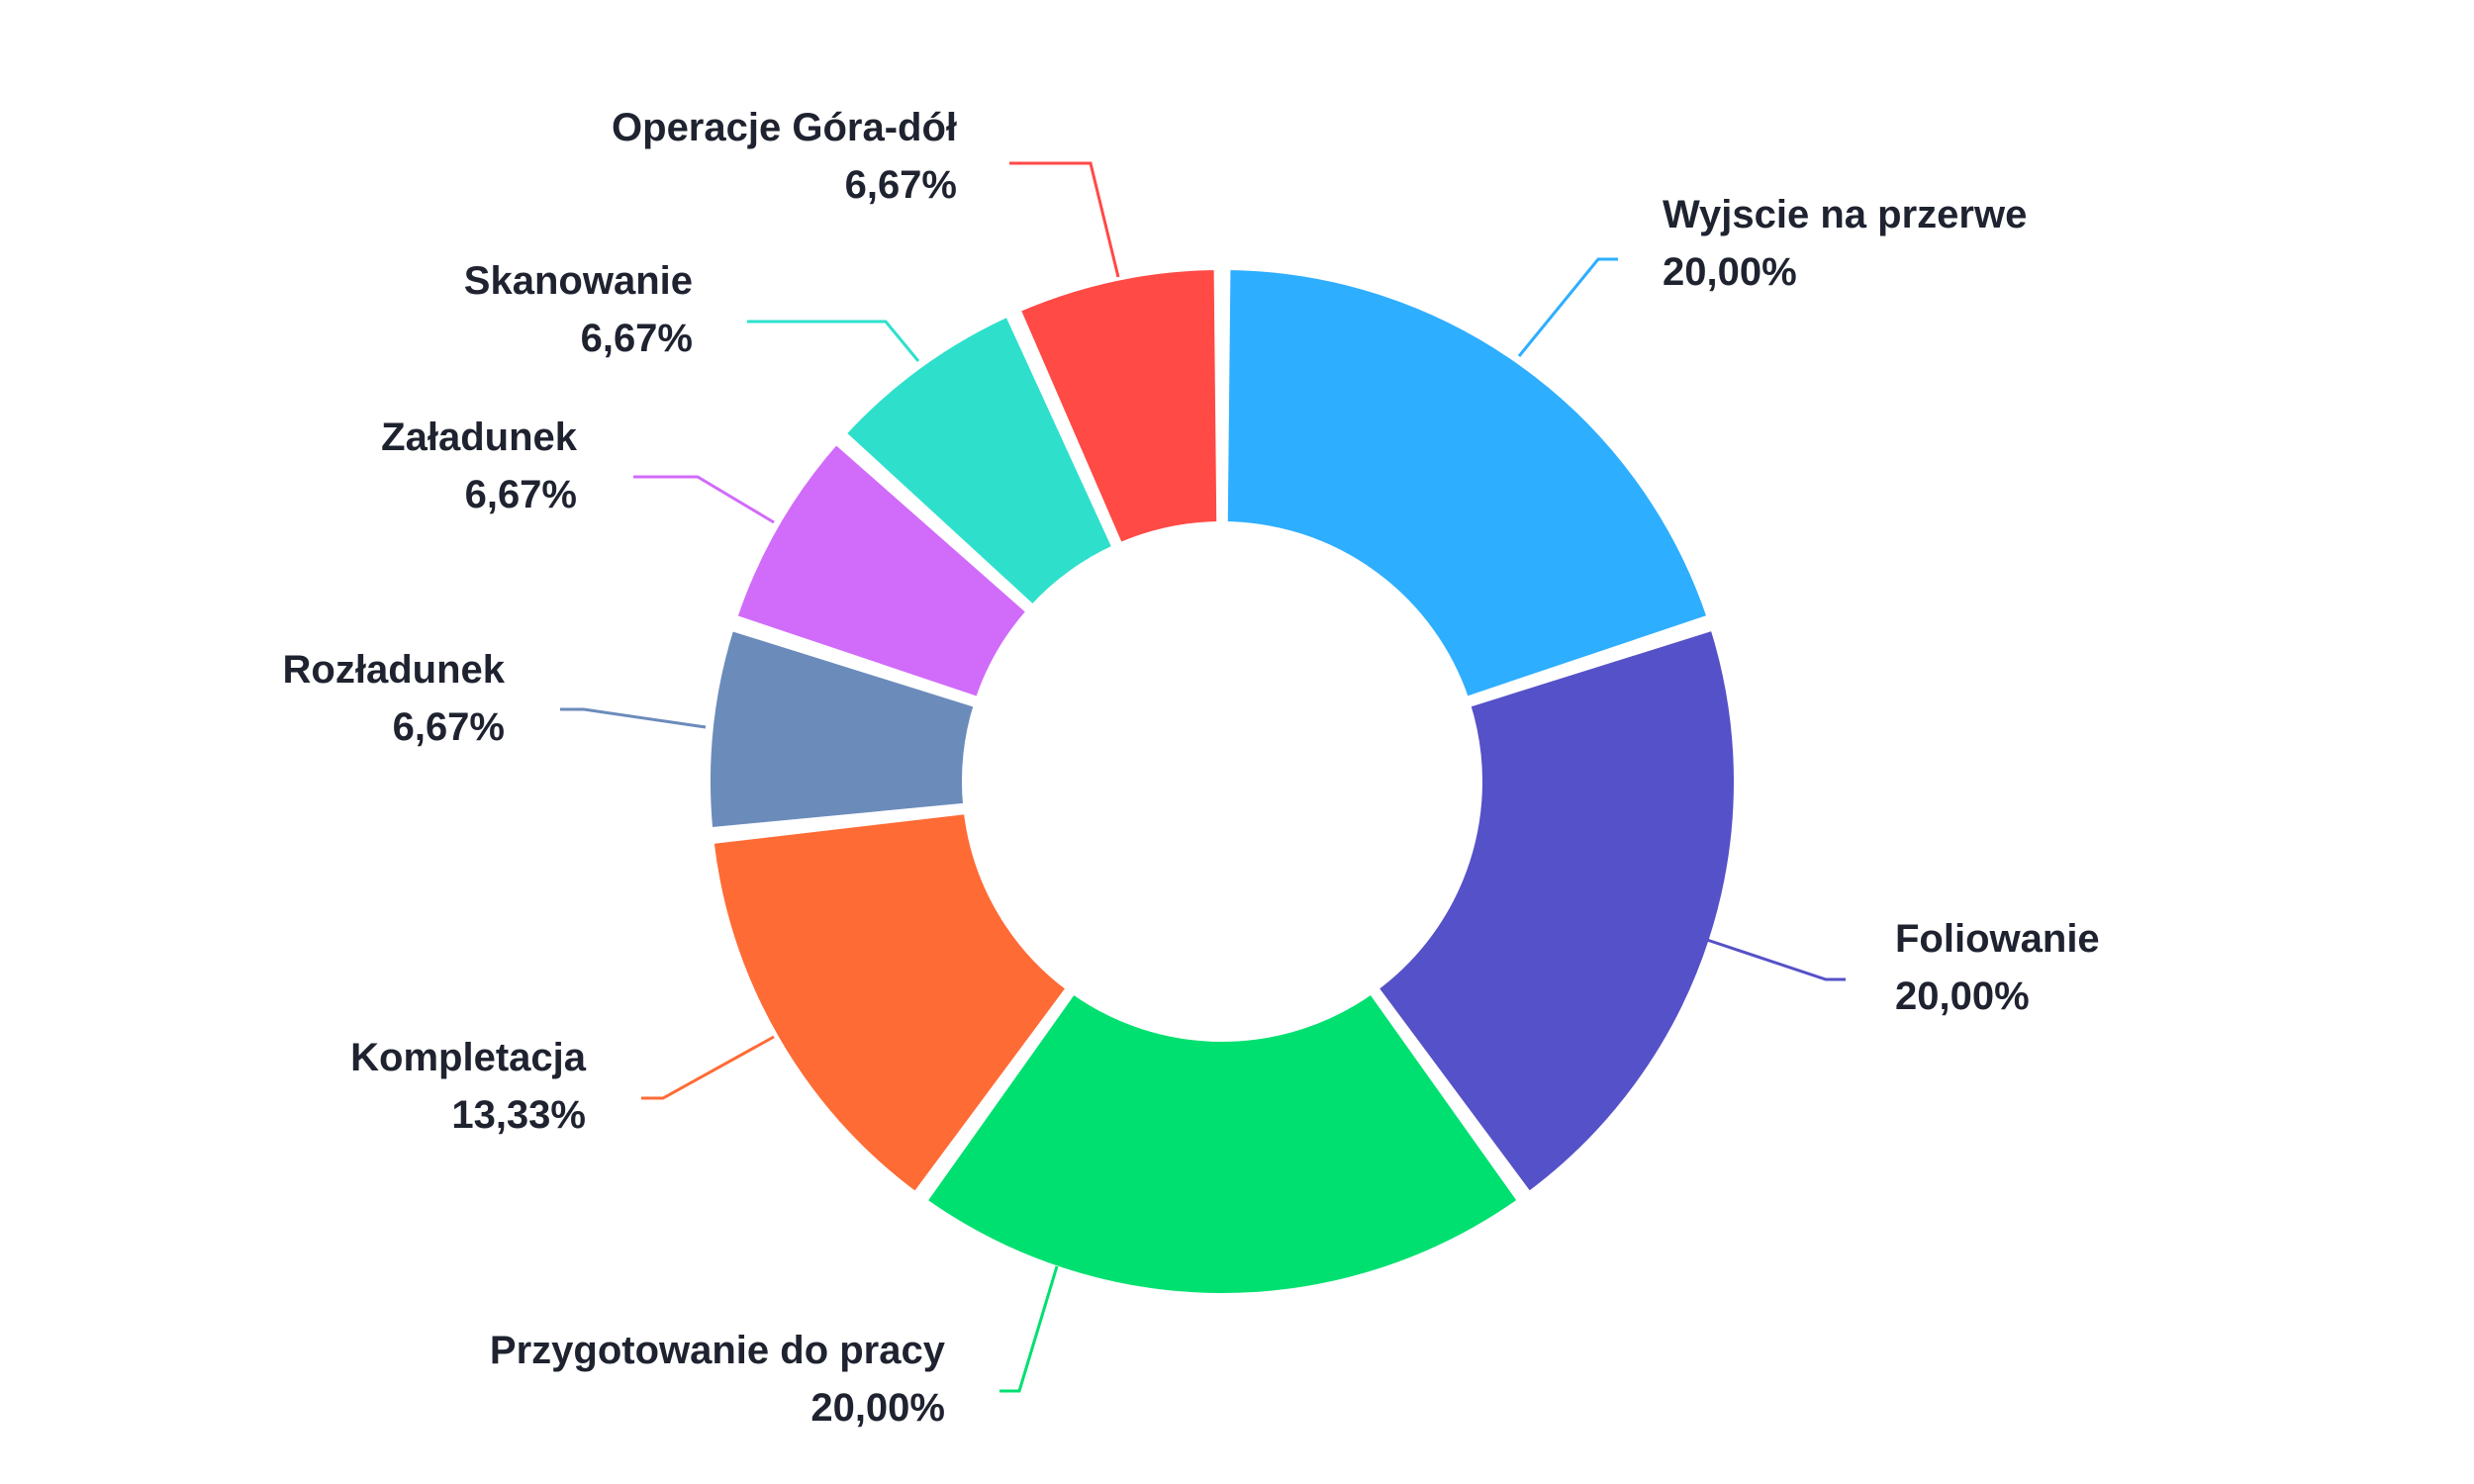 This screenshot has height=1484, width=2474. I want to click on slice-skanowanie, so click(979, 461).